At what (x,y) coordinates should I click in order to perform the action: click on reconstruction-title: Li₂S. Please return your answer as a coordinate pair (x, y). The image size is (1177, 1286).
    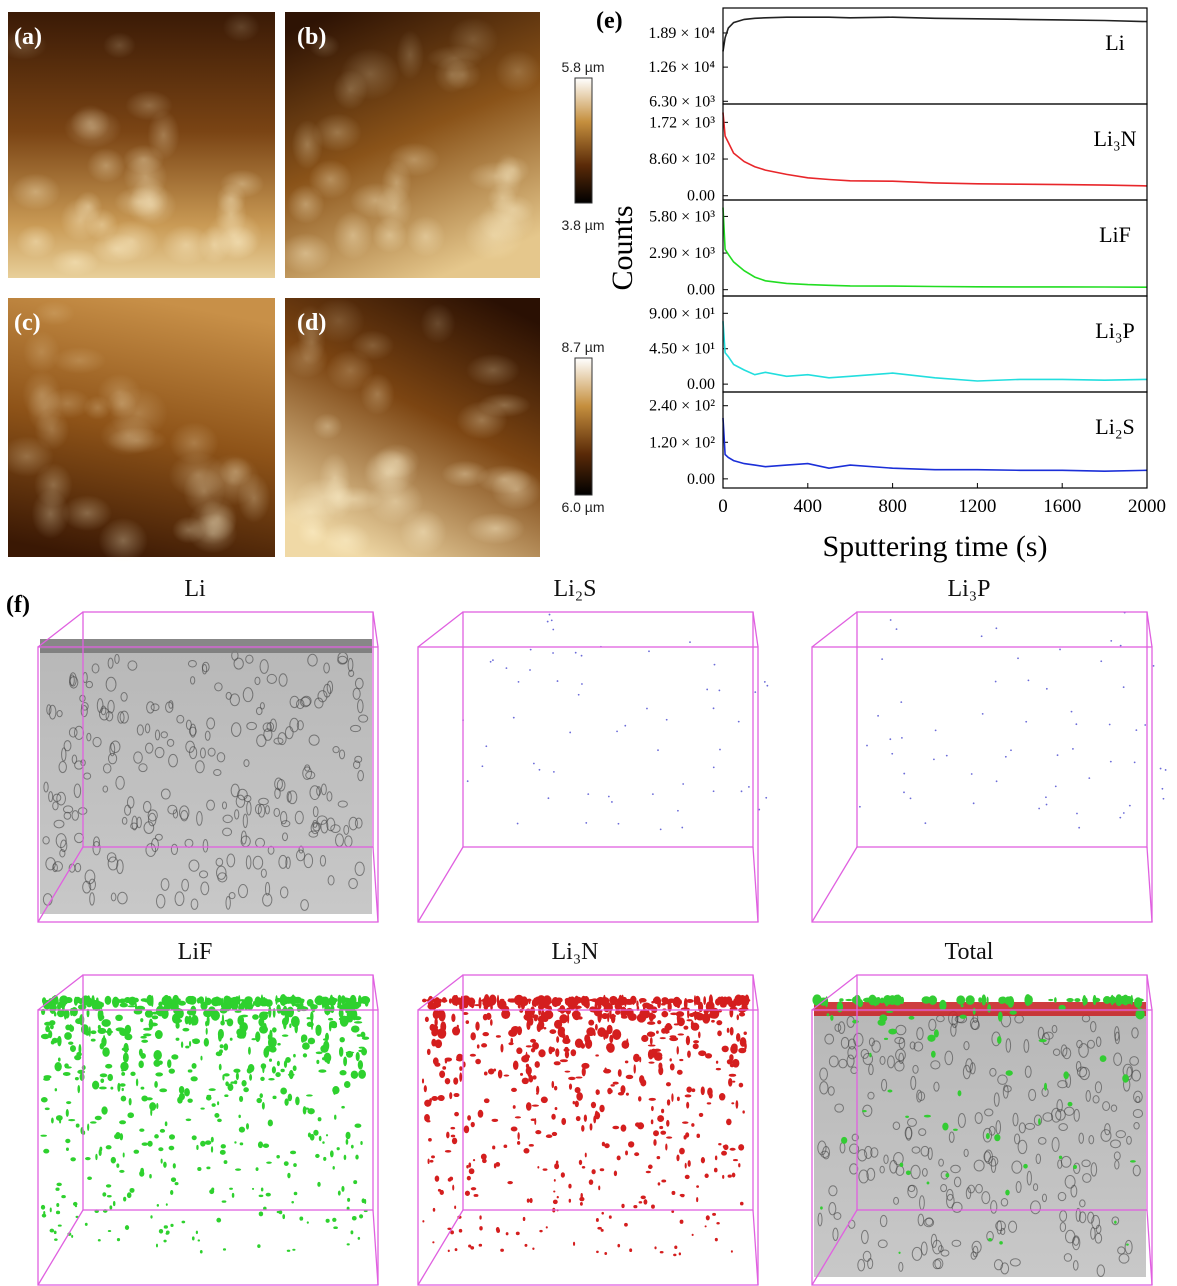
    Looking at the image, I should click on (574, 589).